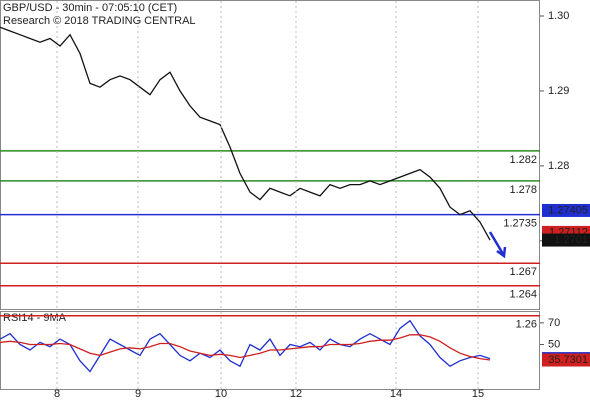 Image resolution: width=590 pixels, height=400 pixels. What do you see at coordinates (99, 21) in the screenshot?
I see `chart-subtitle: Research © 2018 TRADING CENTRAL` at bounding box center [99, 21].